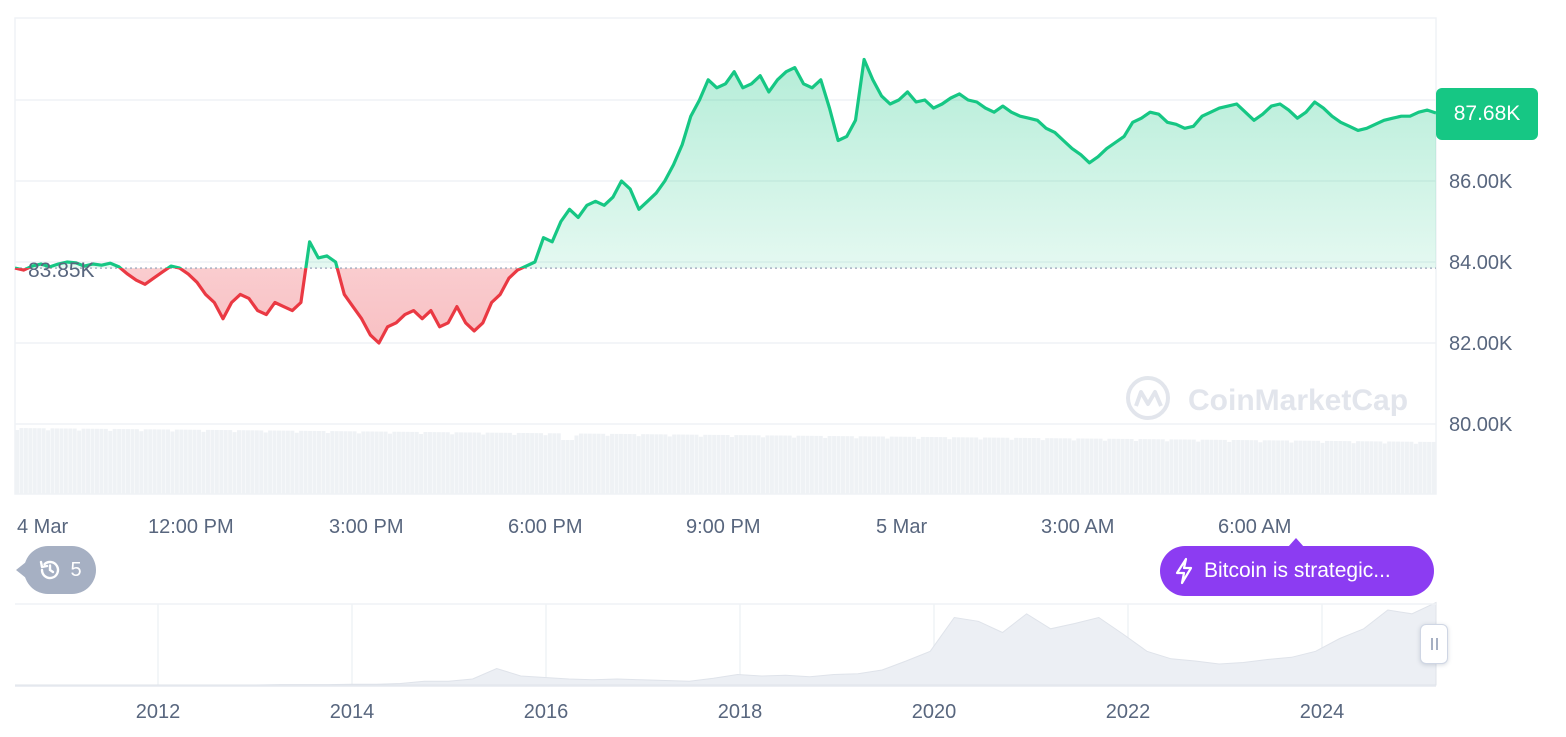 This screenshot has width=1566, height=737. Describe the element at coordinates (1487, 114) in the screenshot. I see `current-price-badge: 87.68K` at that location.